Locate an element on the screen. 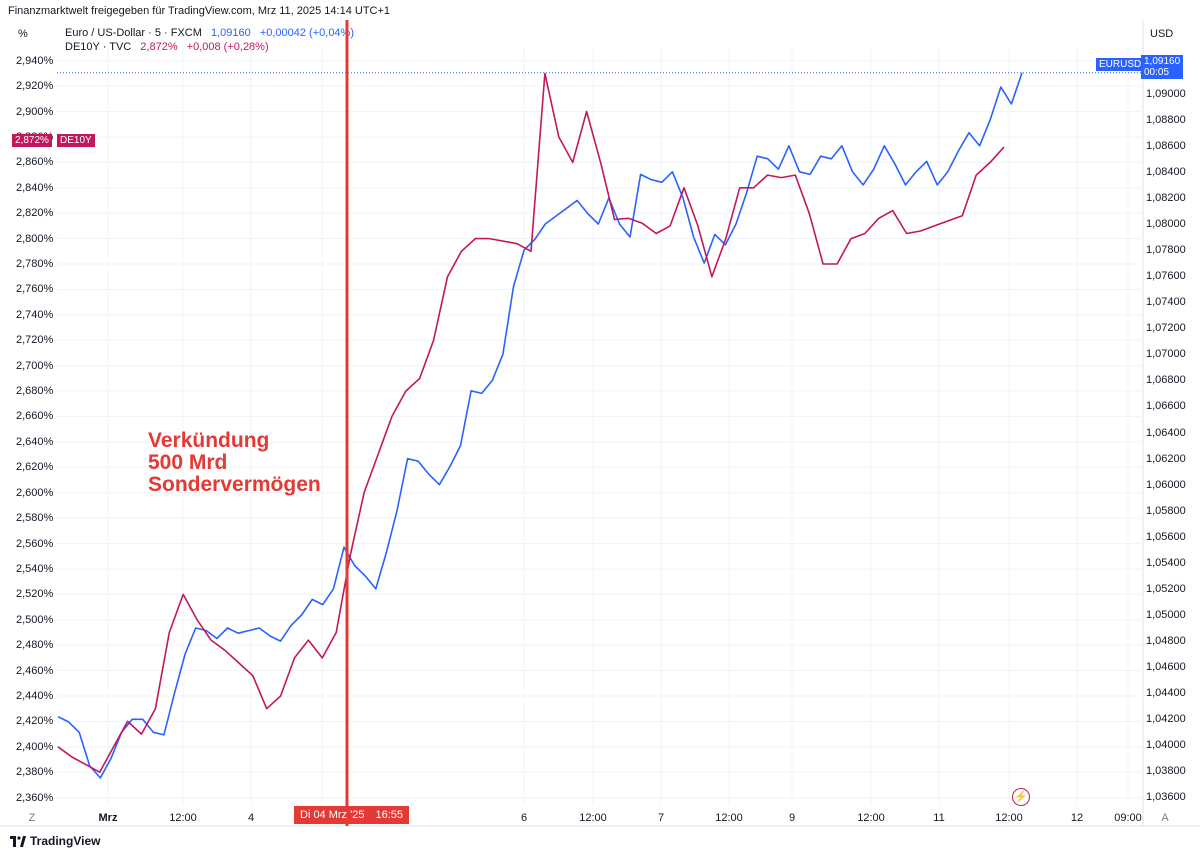 This screenshot has width=1200, height=855. legend-de10y-change: +0,008 (+0,28%) is located at coordinates (227, 47).